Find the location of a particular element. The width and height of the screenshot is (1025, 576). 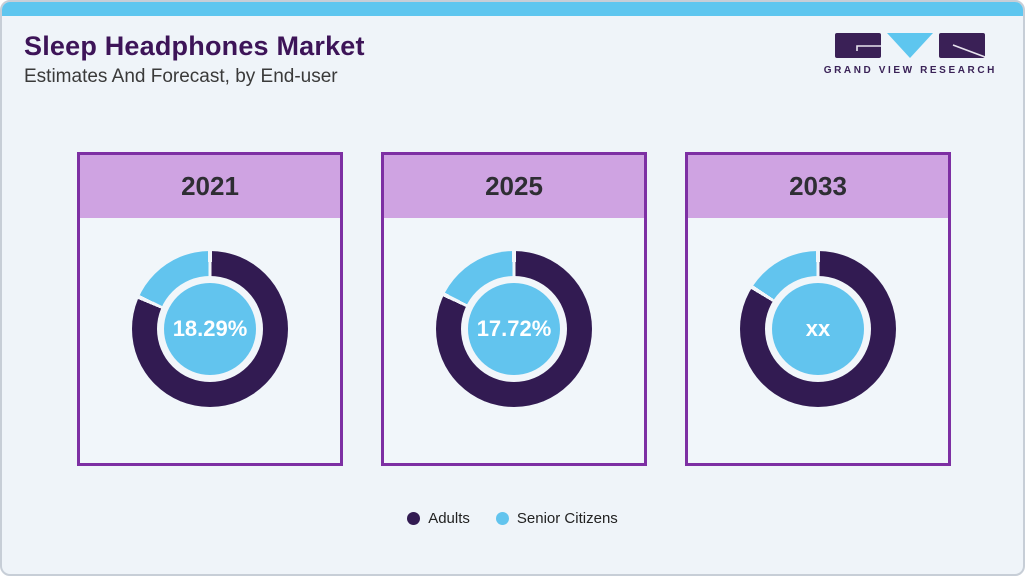

donut-chart-2025: 17.72% is located at coordinates (514, 329).